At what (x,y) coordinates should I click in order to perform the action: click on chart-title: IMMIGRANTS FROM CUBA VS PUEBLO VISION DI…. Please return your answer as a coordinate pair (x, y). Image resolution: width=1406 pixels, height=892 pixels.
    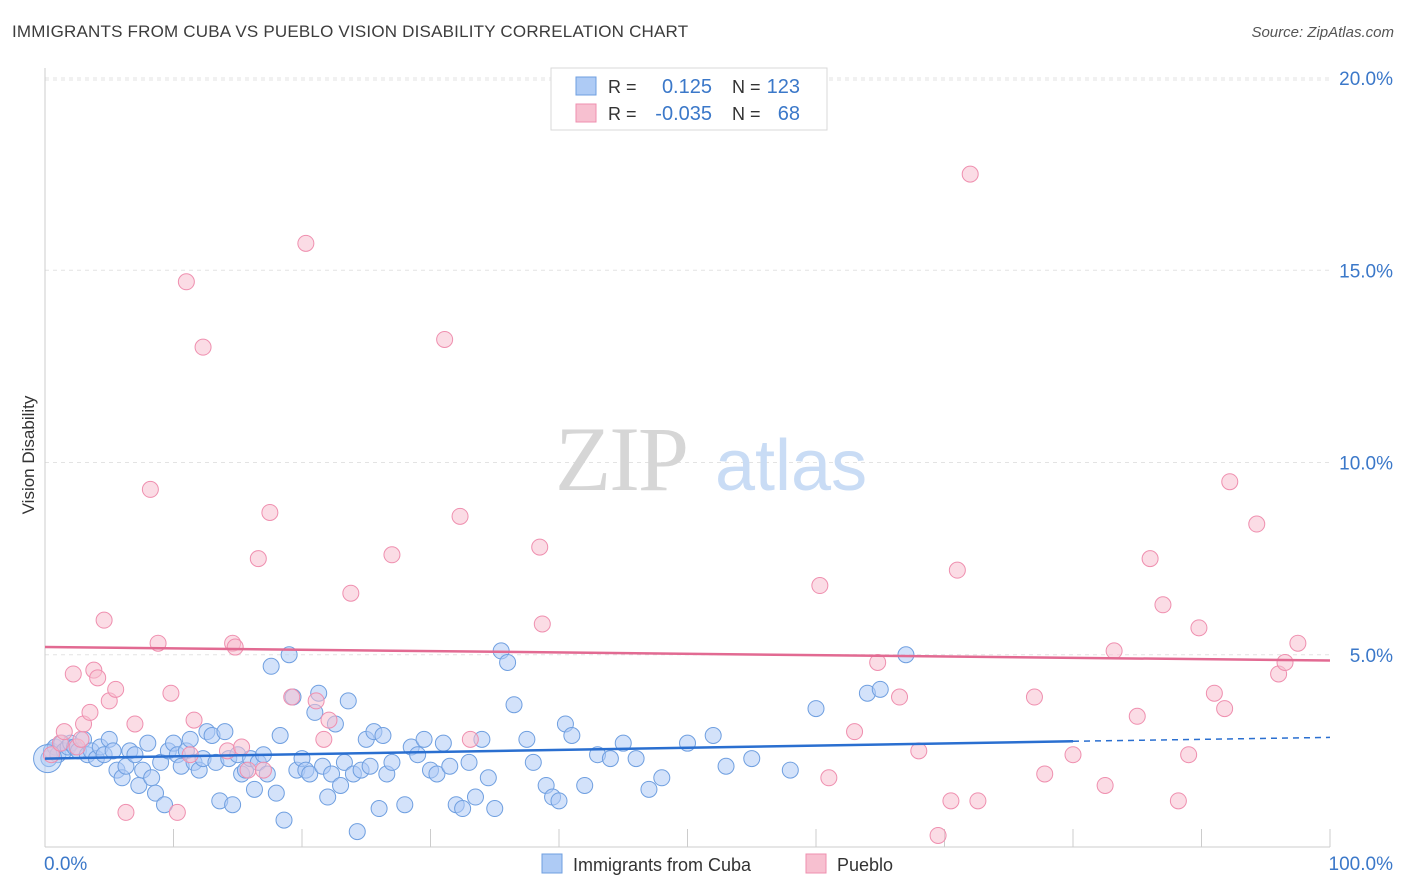
    Looking at the image, I should click on (350, 31).